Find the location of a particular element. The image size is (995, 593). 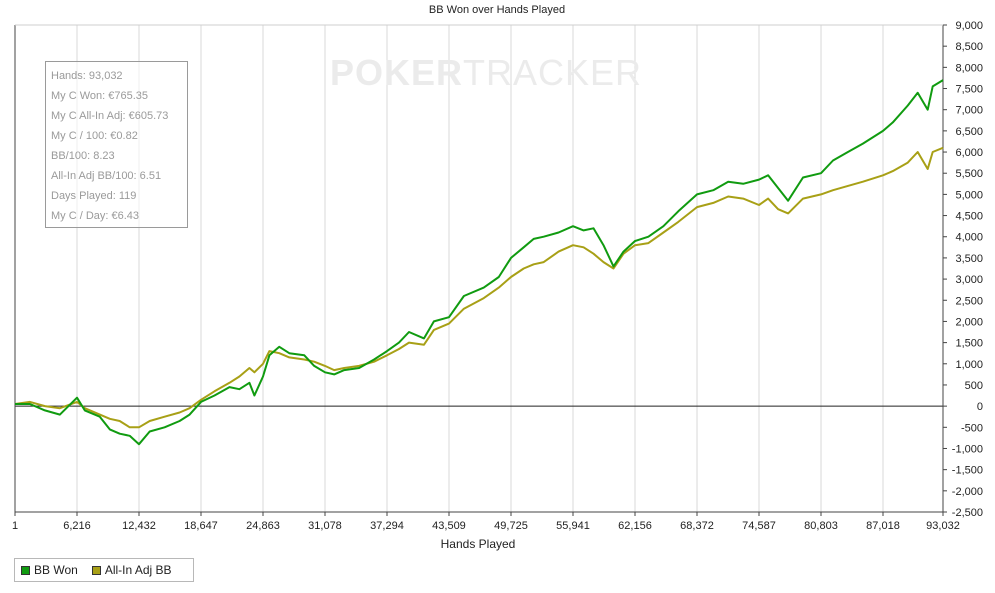

legend-swatch-all-in-adj is located at coordinates (96, 570).